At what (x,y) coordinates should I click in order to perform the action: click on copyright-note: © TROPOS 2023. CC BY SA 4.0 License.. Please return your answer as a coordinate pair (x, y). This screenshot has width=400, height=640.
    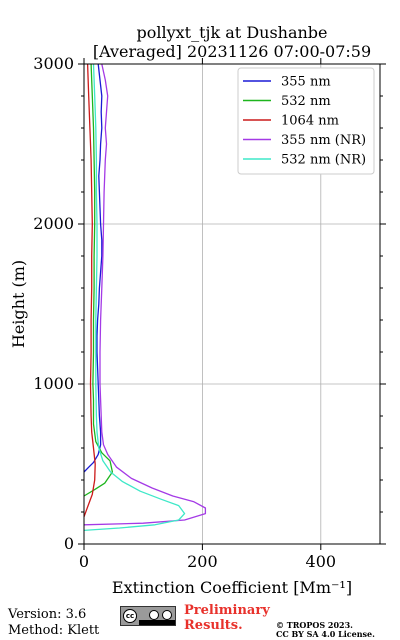
    Looking at the image, I should click on (325, 630).